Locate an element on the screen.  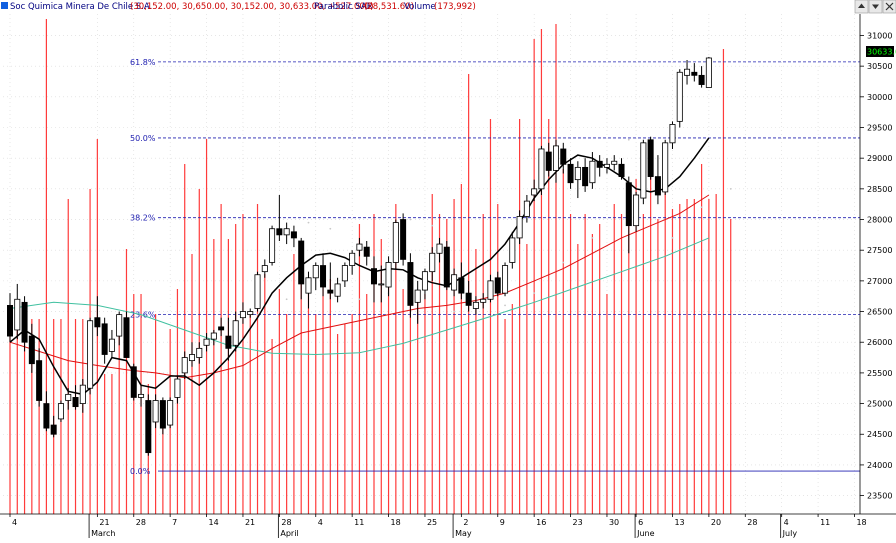
month-label: April is located at coordinates (289, 533).